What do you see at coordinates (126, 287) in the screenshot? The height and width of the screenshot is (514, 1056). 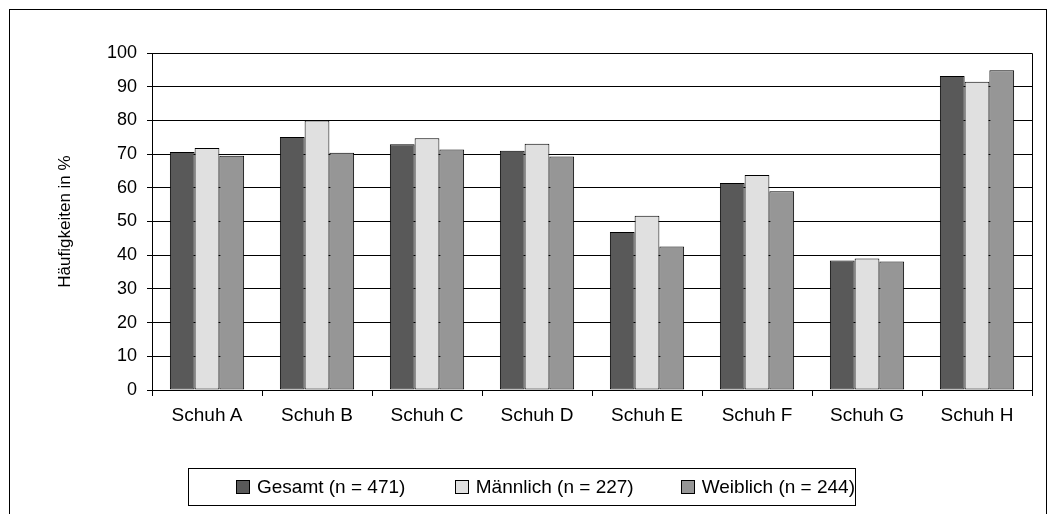 I see `y-tick-label: 30` at bounding box center [126, 287].